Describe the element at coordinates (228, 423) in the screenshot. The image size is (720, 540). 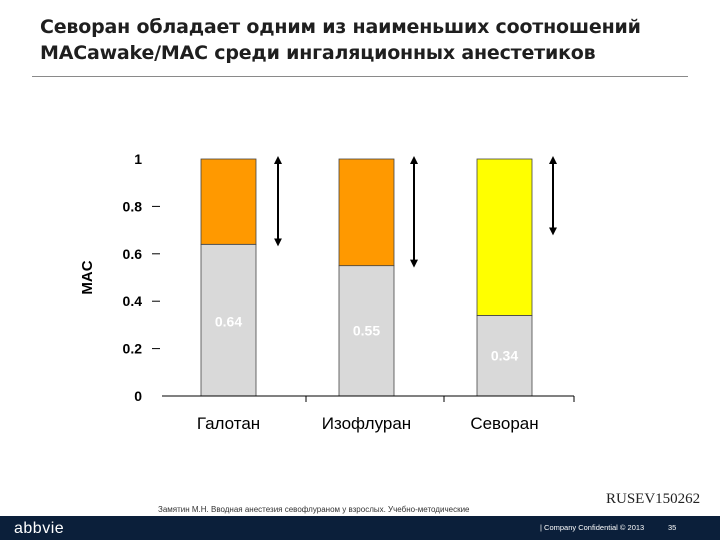
I see `category-label: Галотан` at that location.